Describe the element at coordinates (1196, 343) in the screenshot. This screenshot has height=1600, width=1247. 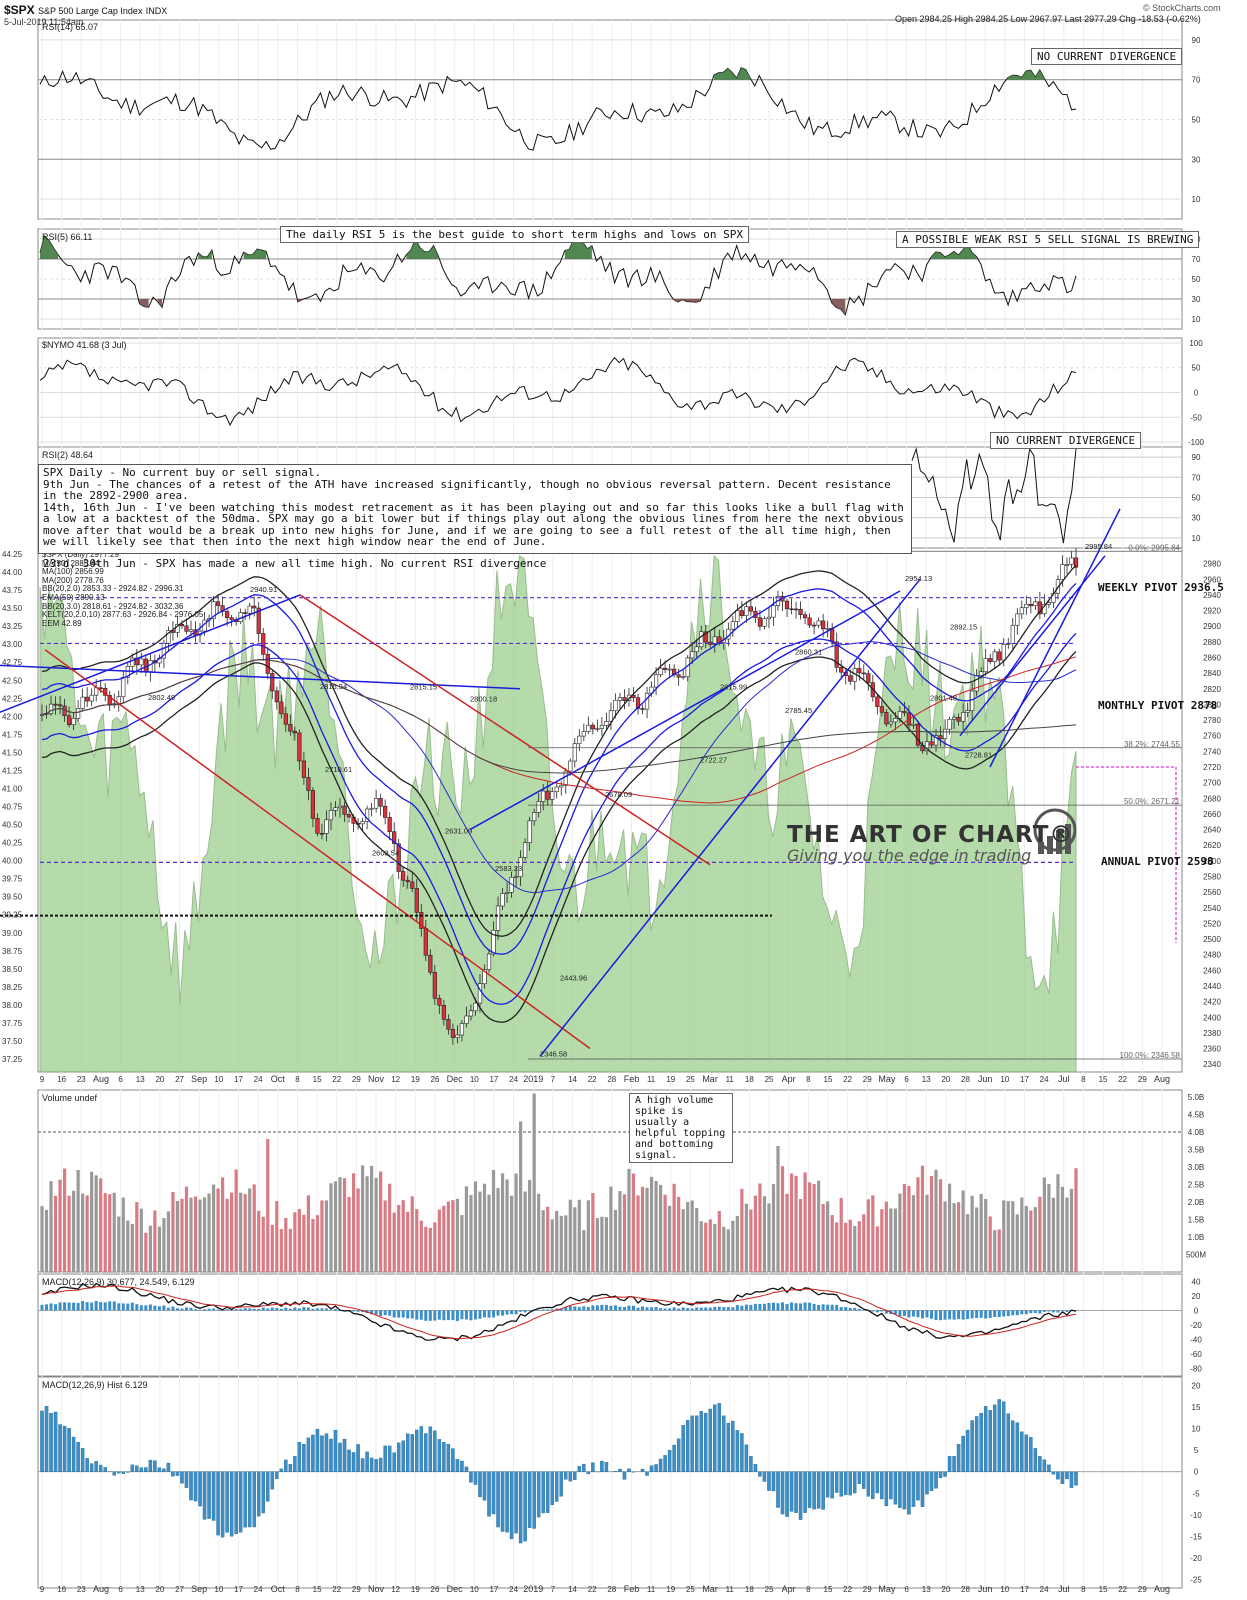
I see `nymo-tick: 100` at that location.